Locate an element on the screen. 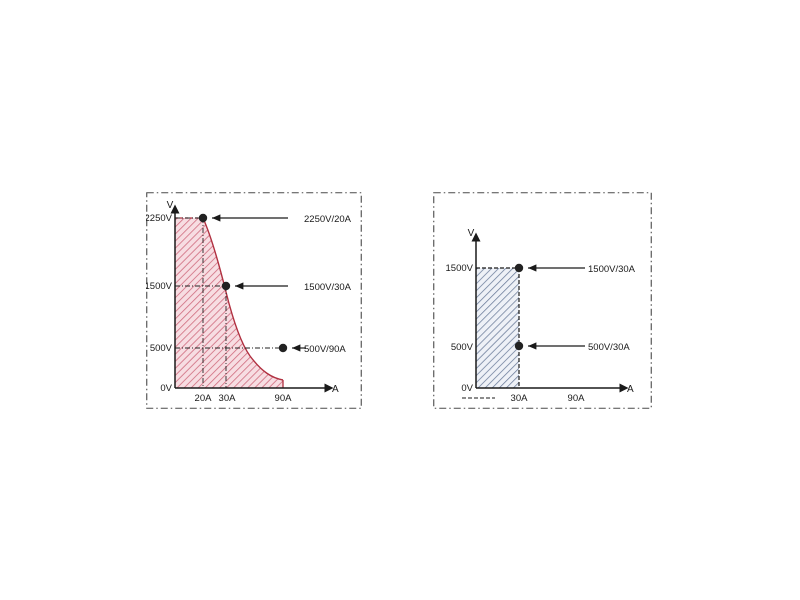 The height and width of the screenshot is (600, 800). right-panel-border is located at coordinates (542, 300).